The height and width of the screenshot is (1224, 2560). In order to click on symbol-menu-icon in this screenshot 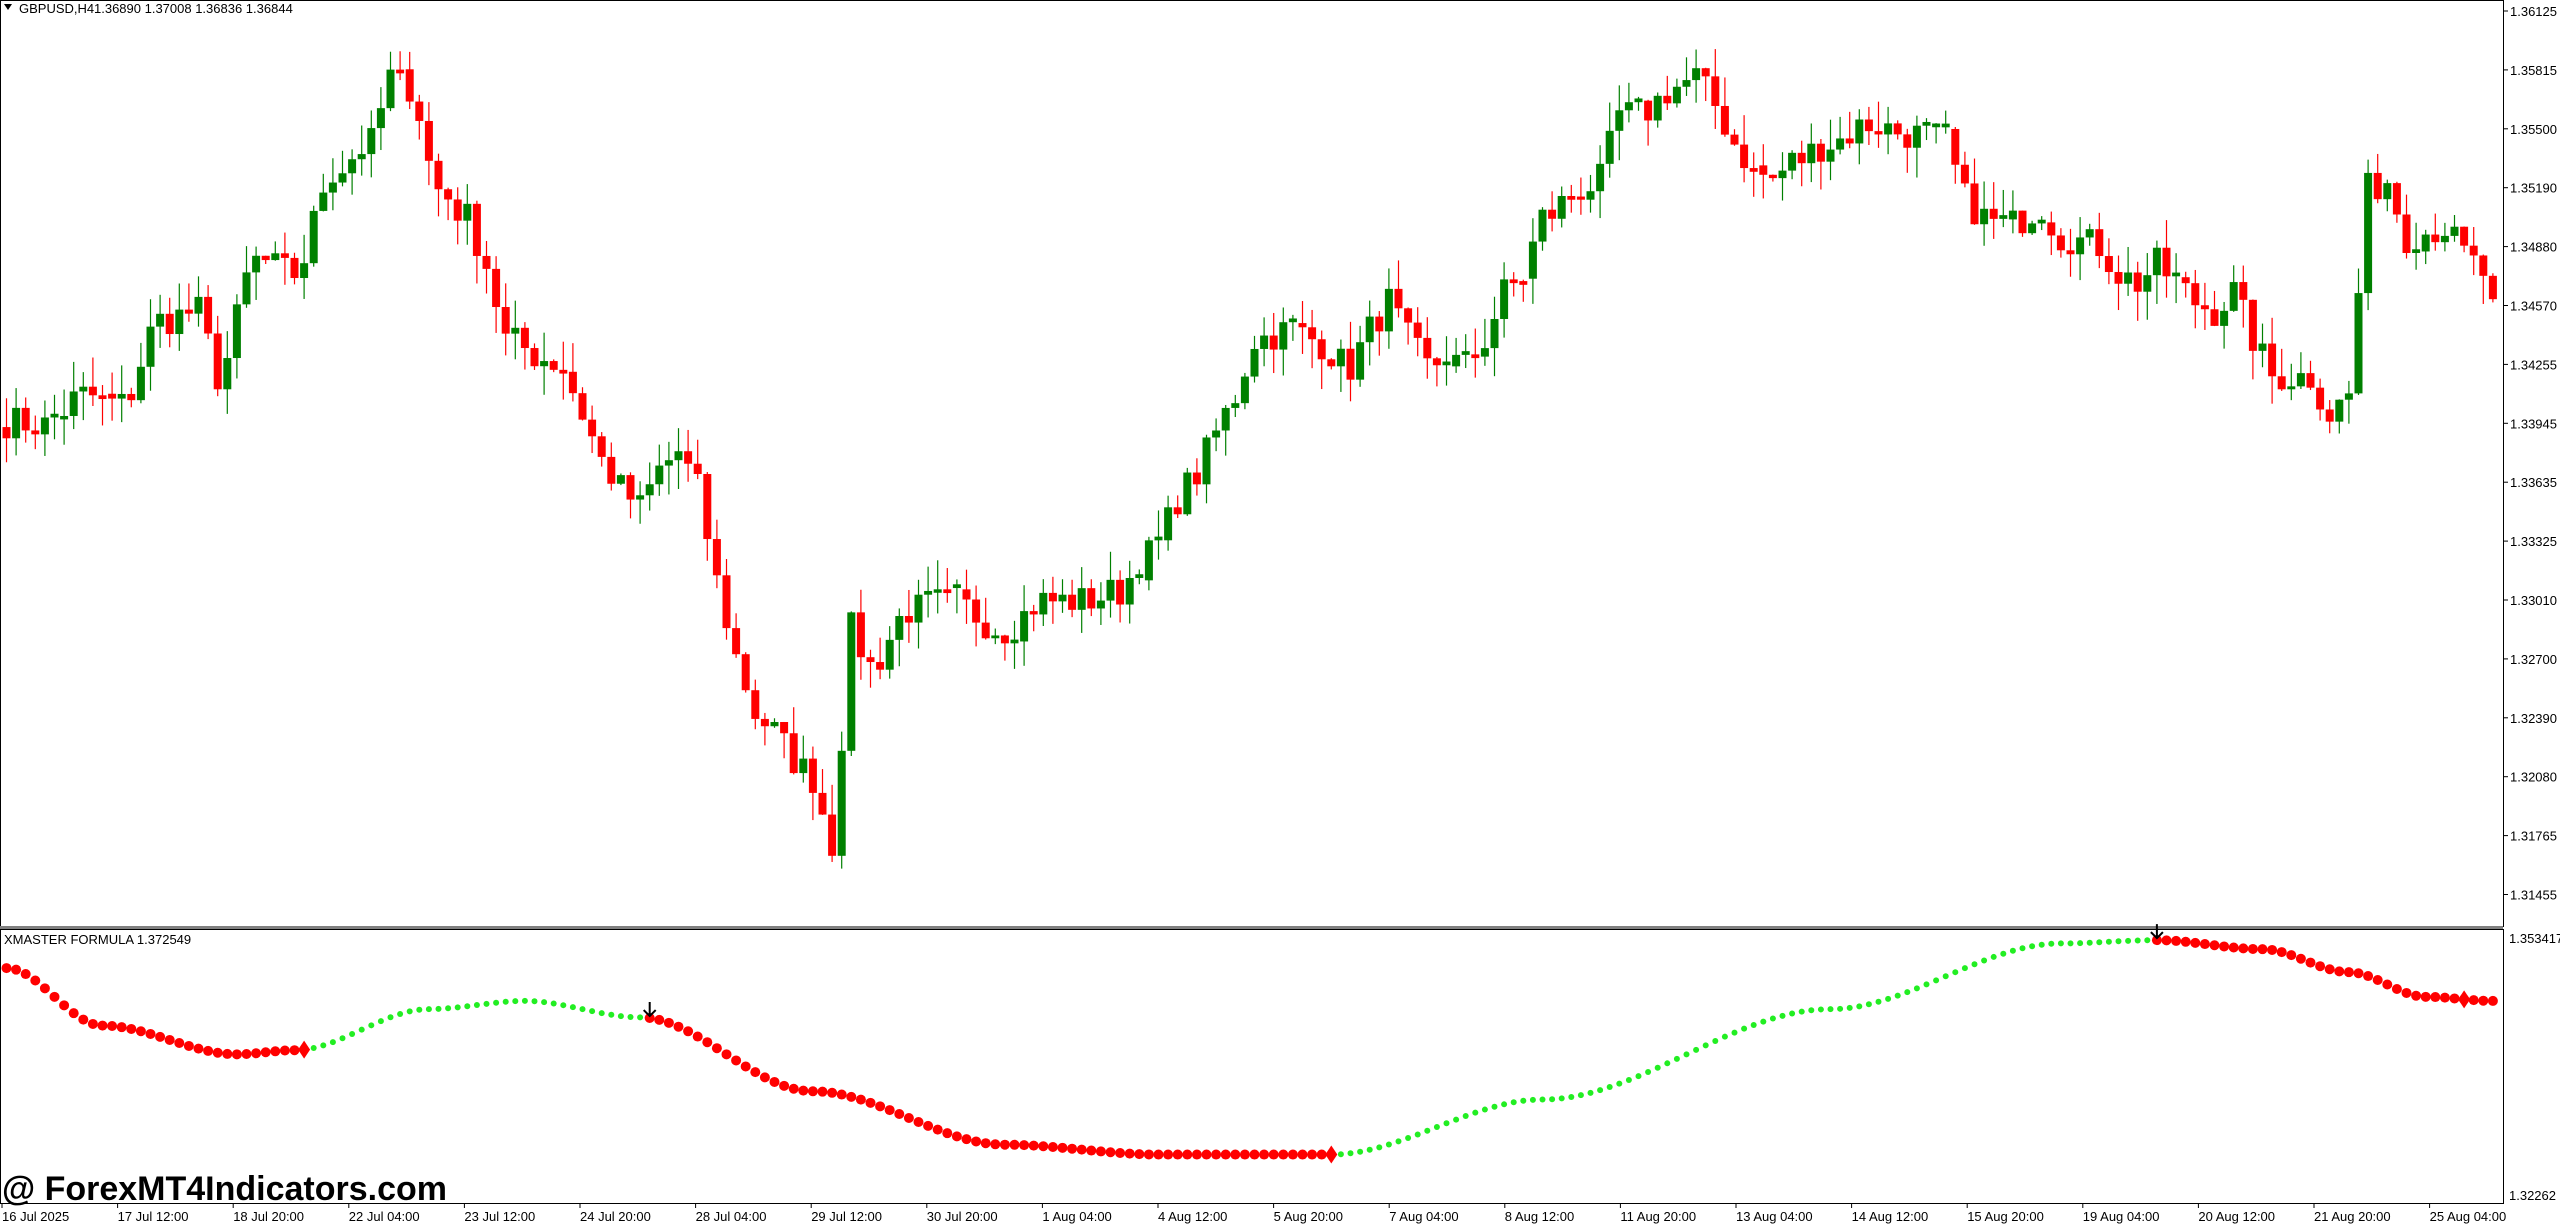, I will do `click(8, 7)`.